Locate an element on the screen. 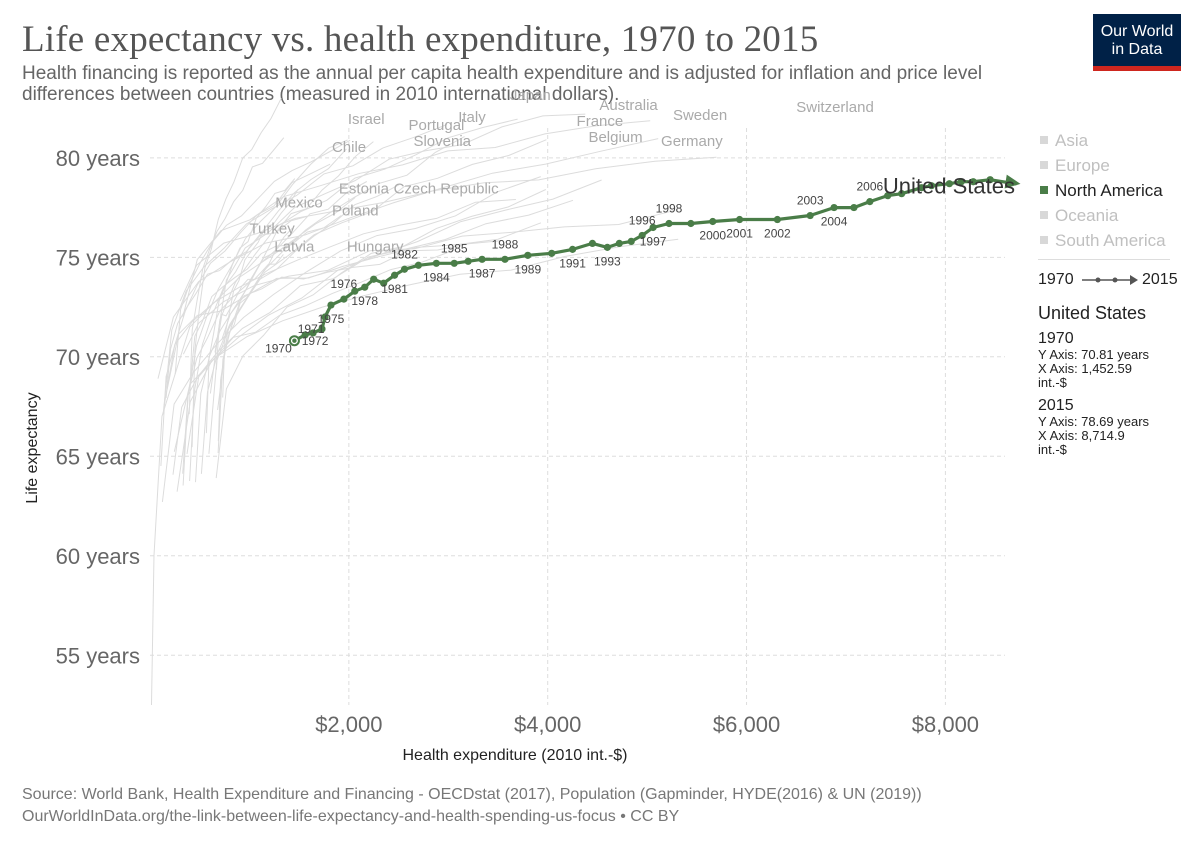 The width and height of the screenshot is (1200, 847). legend-item-europe: Europe is located at coordinates (1075, 166).